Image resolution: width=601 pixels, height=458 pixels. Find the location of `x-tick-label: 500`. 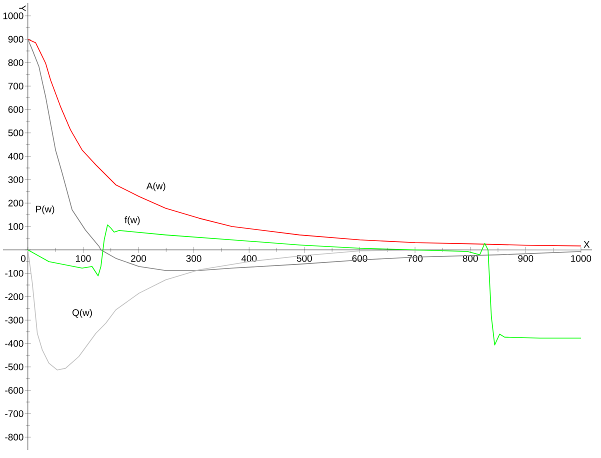

x-tick-label: 500 is located at coordinates (304, 258).